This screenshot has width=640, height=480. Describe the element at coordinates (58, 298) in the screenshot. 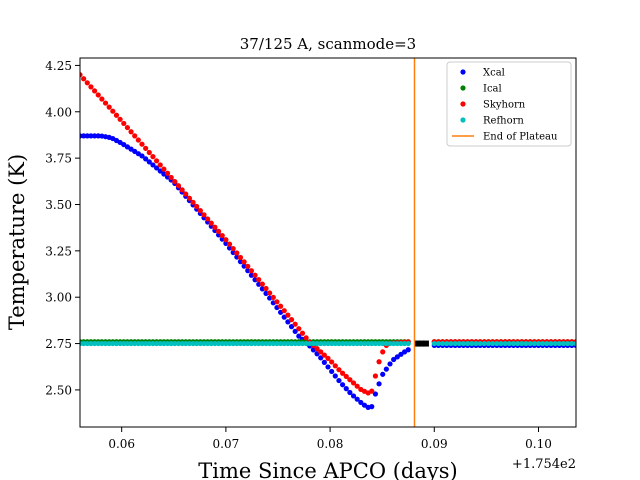

I see `y-tick-label: 3.00` at that location.